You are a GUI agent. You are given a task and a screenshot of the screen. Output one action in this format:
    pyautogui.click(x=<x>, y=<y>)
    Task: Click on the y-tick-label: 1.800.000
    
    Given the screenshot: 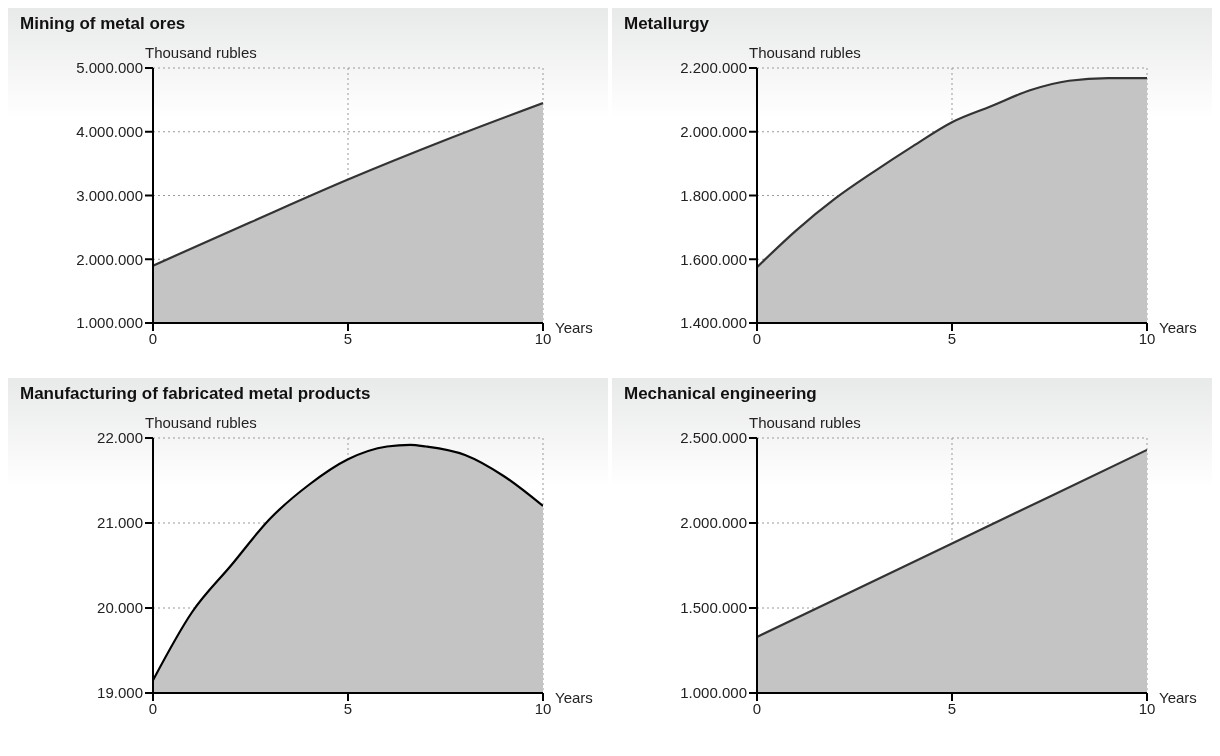 What is the action you would take?
    pyautogui.click(x=713, y=195)
    